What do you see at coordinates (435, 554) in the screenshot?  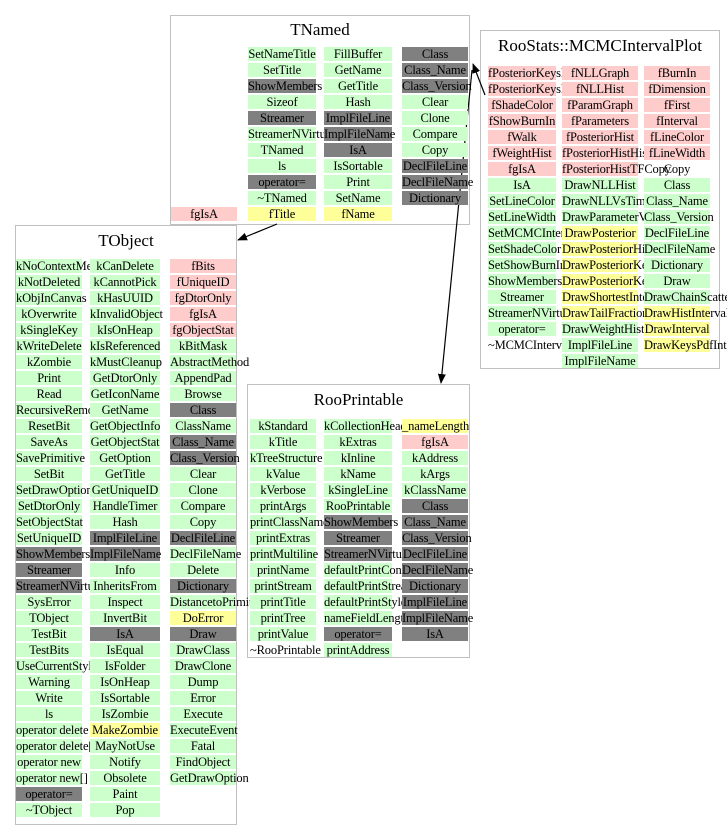 I see `member-rooprintable-declfileline: DeclFileLine` at bounding box center [435, 554].